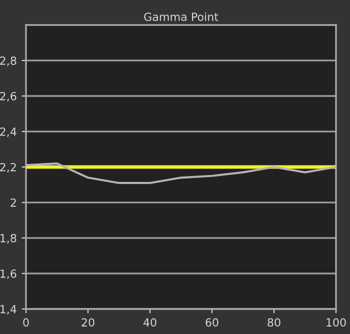  What do you see at coordinates (13, 202) in the screenshot?
I see `y-tick-label: 2` at bounding box center [13, 202].